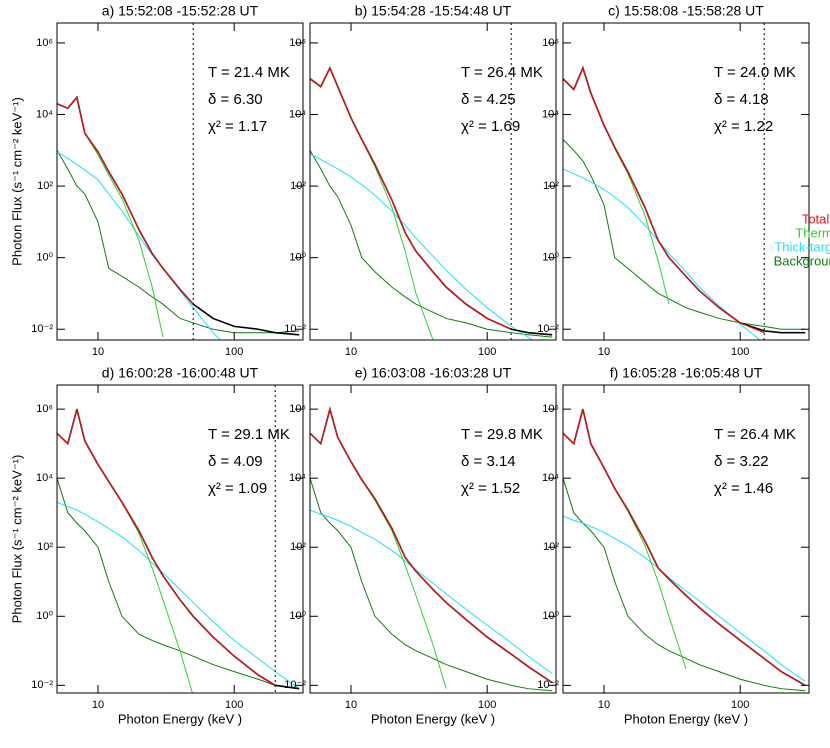  I want to click on fit-annotation: χ² = 1.22, so click(743, 126).